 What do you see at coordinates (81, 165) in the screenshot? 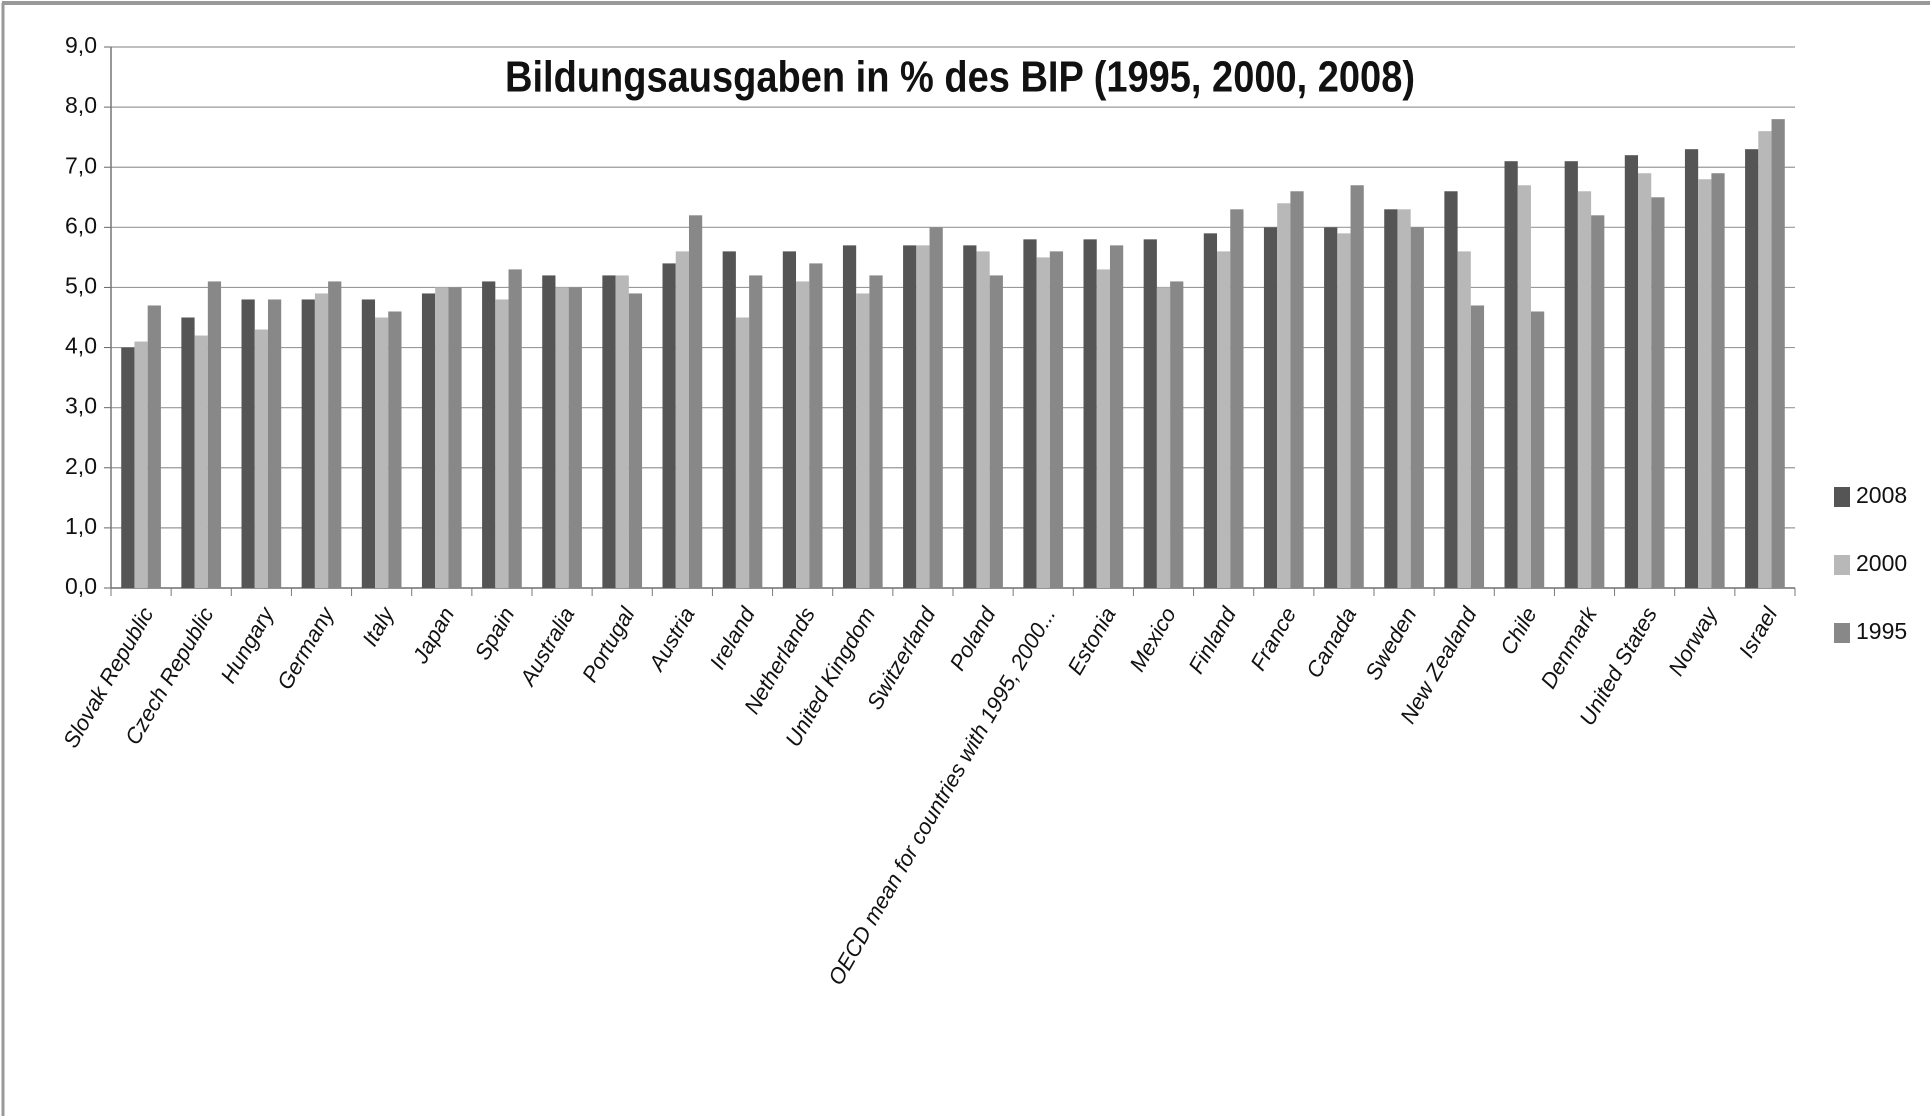
I see `y-tick-label: 7,0` at bounding box center [81, 165].